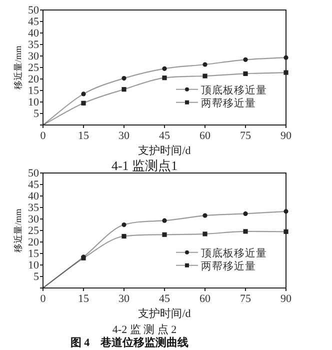 The image size is (332, 350). Describe the element at coordinates (144, 165) in the screenshot. I see `text: 4-1 监测点1` at that location.